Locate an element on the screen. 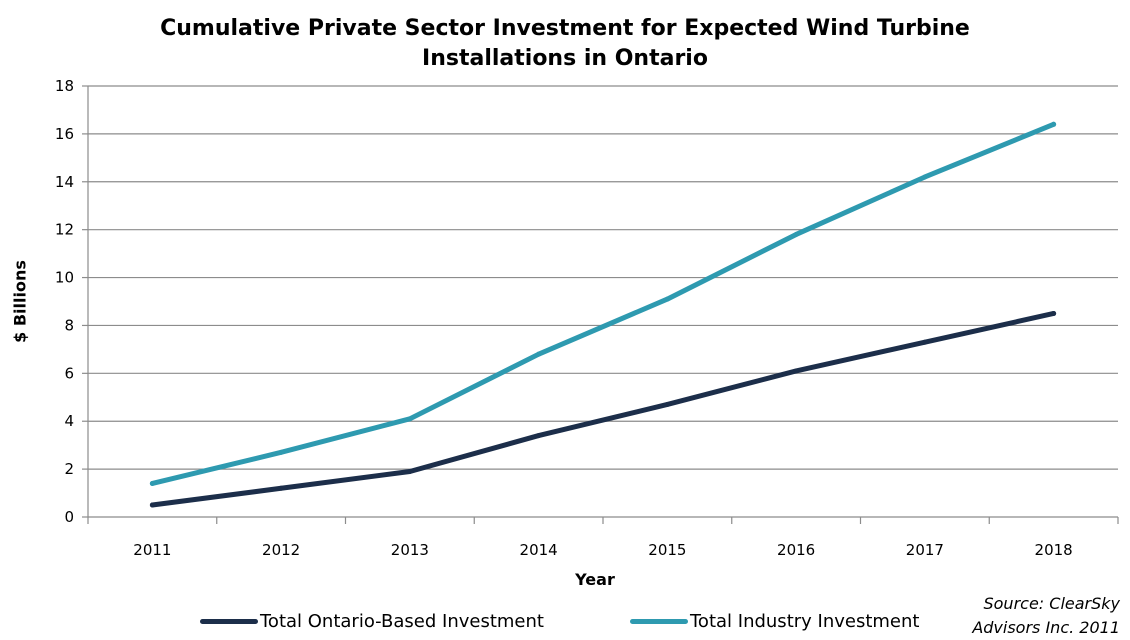 This screenshot has height=640, width=1130. x-tick-label-2014: 2014 is located at coordinates (539, 550).